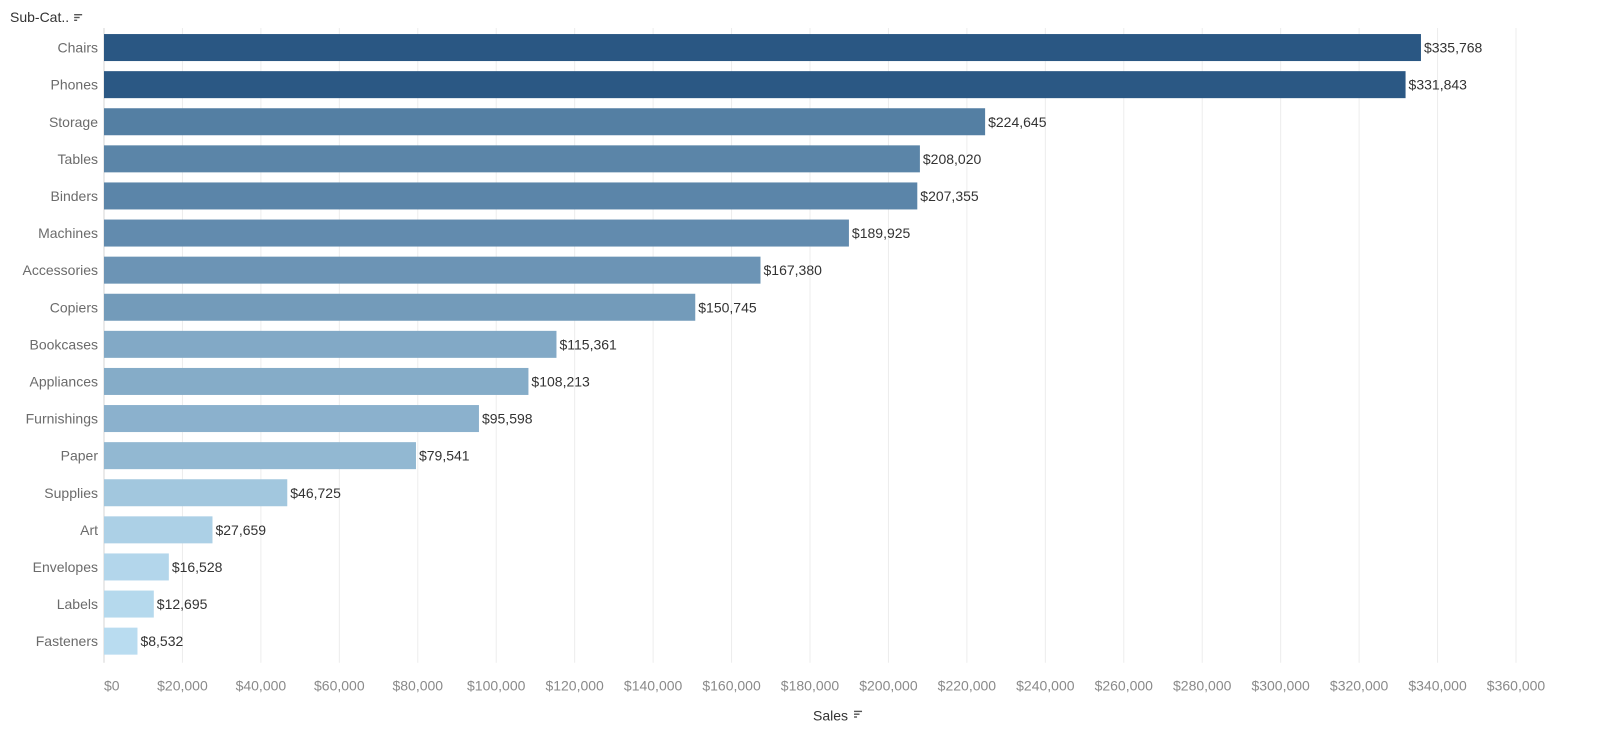 This screenshot has height=741, width=1600. What do you see at coordinates (512, 159) in the screenshot?
I see `bar-tables` at bounding box center [512, 159].